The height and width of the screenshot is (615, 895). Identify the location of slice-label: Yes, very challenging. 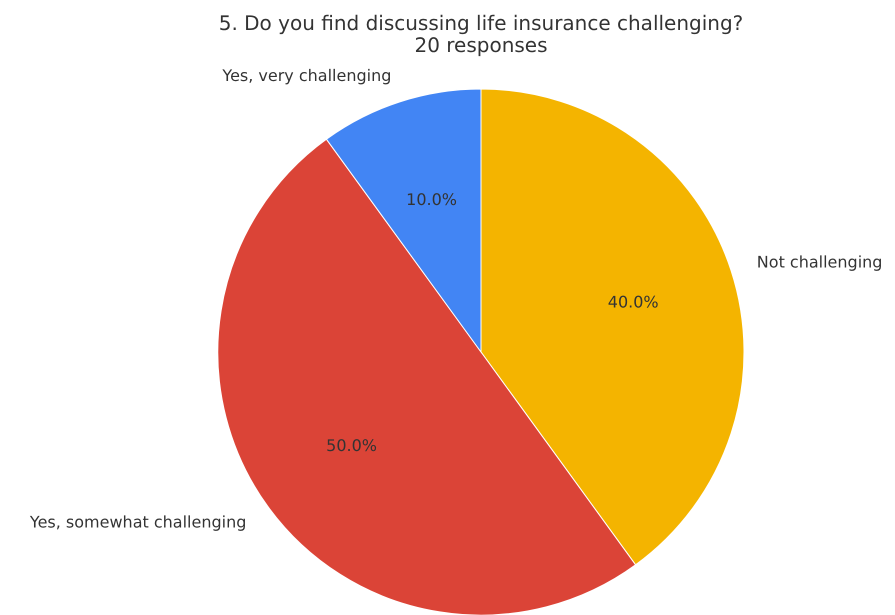
(306, 76).